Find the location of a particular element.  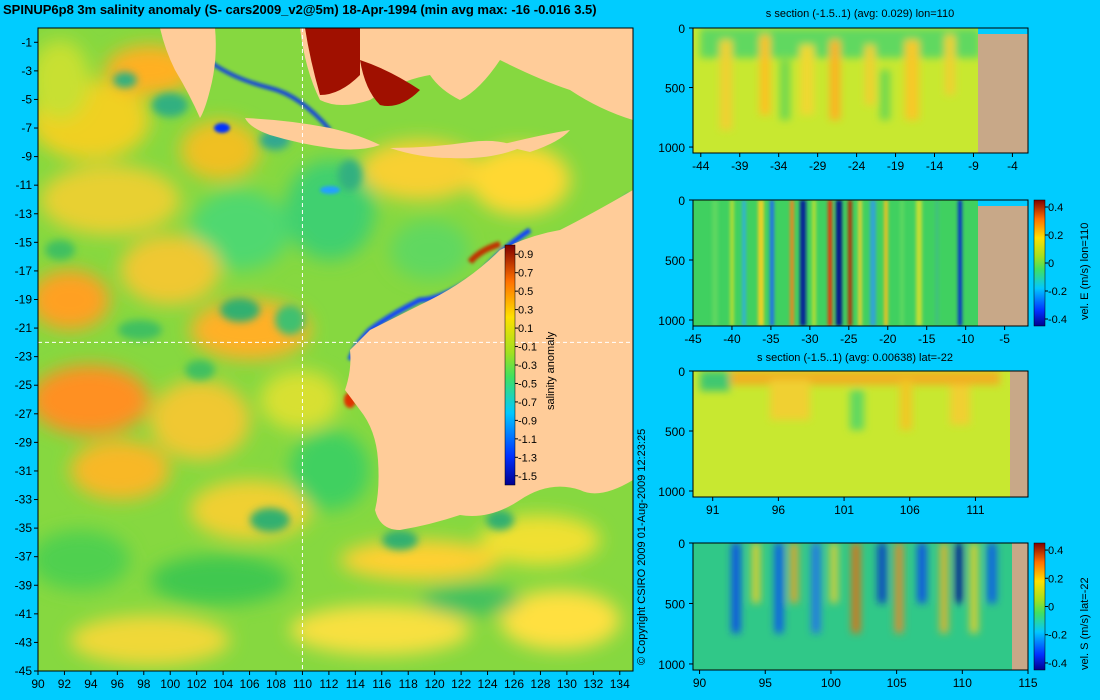

colorbar-tick-label: -0.1 is located at coordinates (527, 348).